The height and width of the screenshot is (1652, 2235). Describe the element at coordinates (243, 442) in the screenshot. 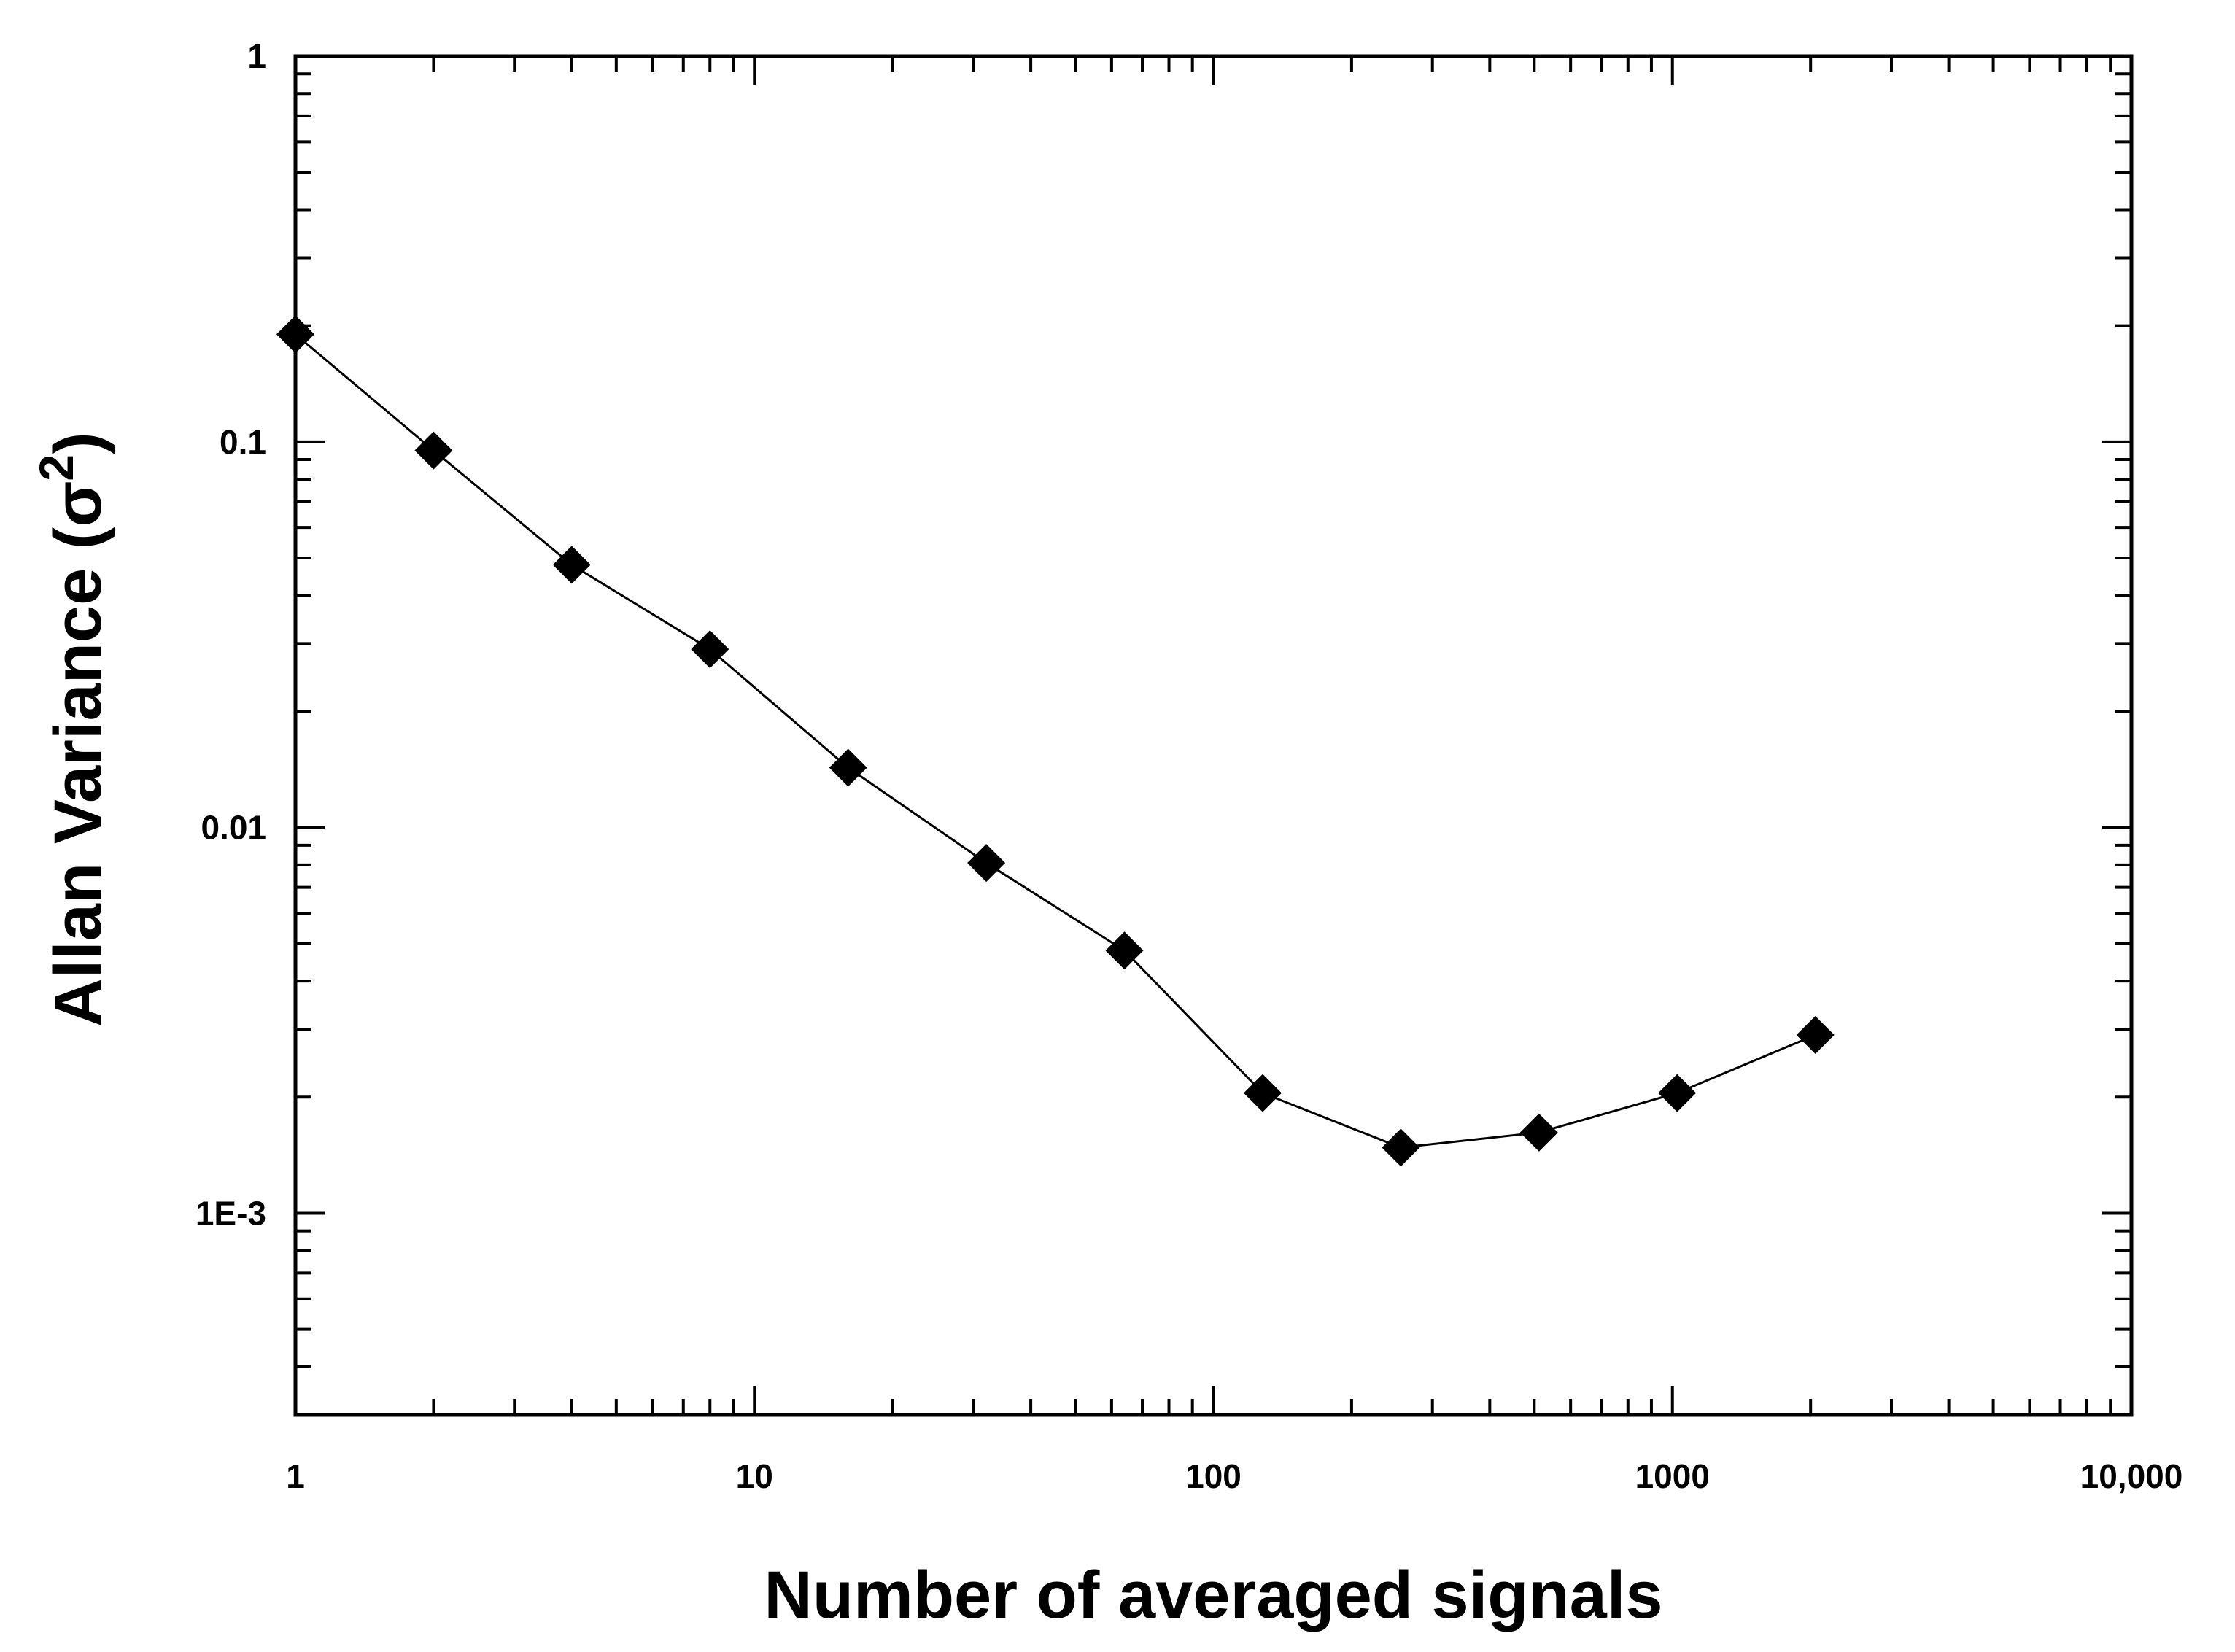

I see `y-tick-label: 0.1` at that location.